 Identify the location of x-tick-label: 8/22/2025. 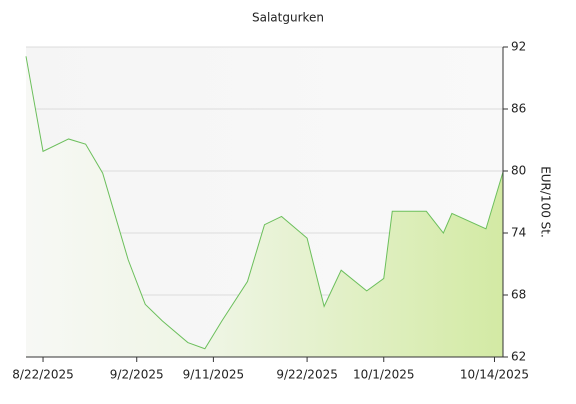
(43, 375).